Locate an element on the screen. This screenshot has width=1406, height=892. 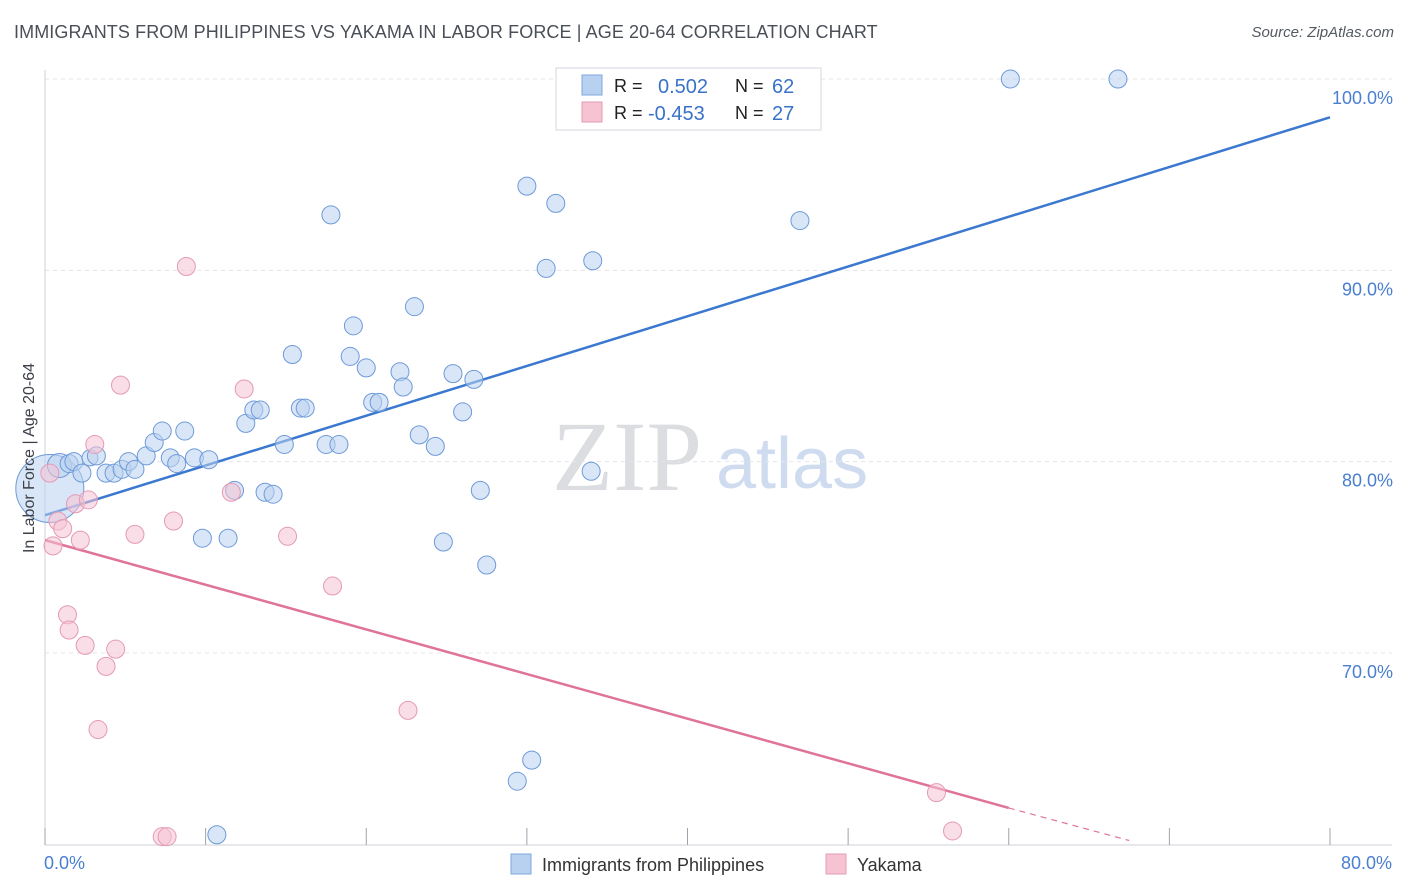
legend-n-label-philippines: N = is located at coordinates (749, 86).